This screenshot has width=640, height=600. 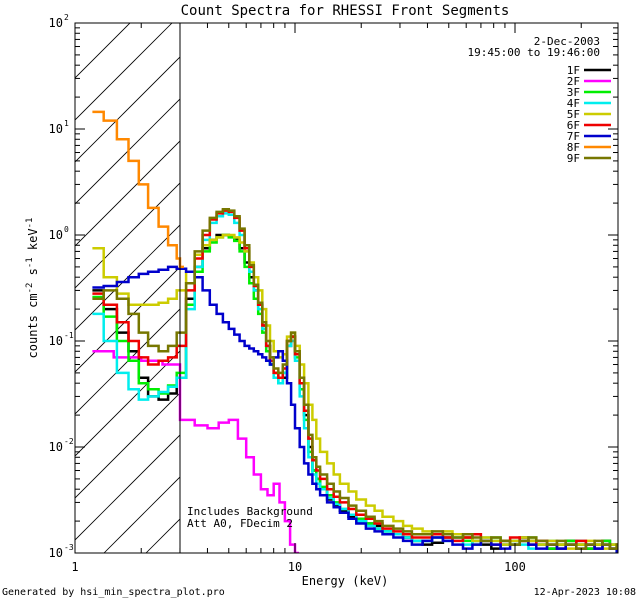 I want to click on legend-label-3F: 3F, so click(x=573, y=92).